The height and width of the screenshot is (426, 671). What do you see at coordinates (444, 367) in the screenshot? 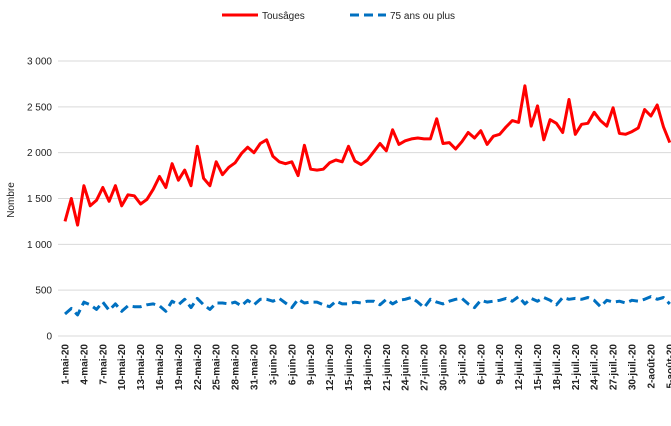
I see `x-tick-label: 30-juin-20` at bounding box center [444, 367].